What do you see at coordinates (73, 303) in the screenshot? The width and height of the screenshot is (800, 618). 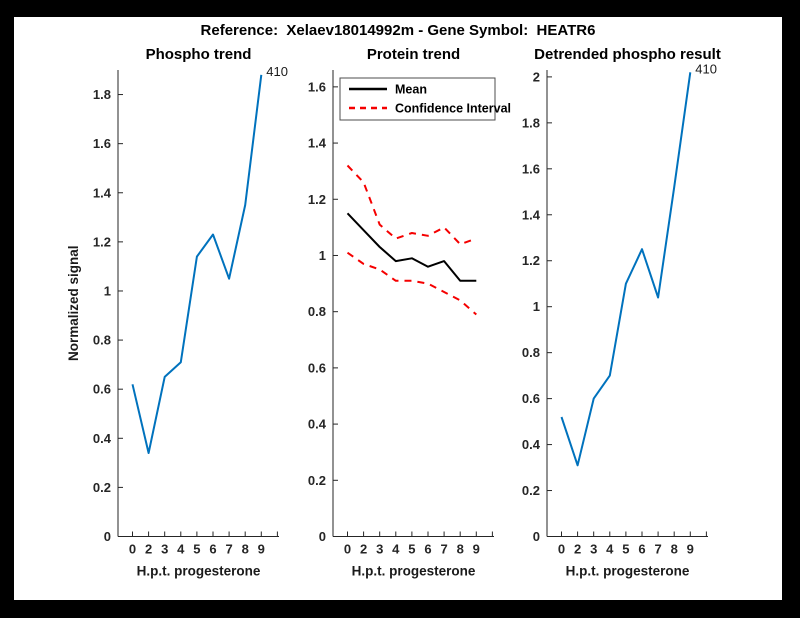 I see `y-axis-label: Normalized signal` at bounding box center [73, 303].